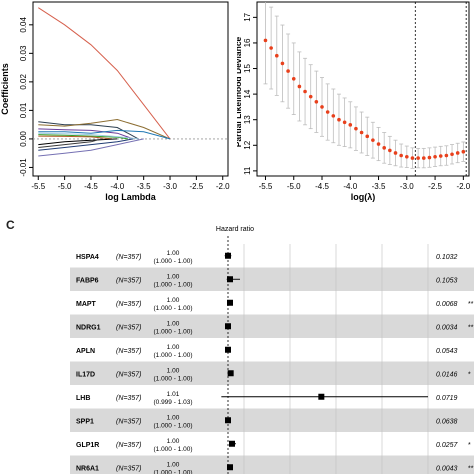 The height and width of the screenshot is (474, 474). Describe the element at coordinates (247, 93) in the screenshot. I see `y-tick-label: 14` at that location.